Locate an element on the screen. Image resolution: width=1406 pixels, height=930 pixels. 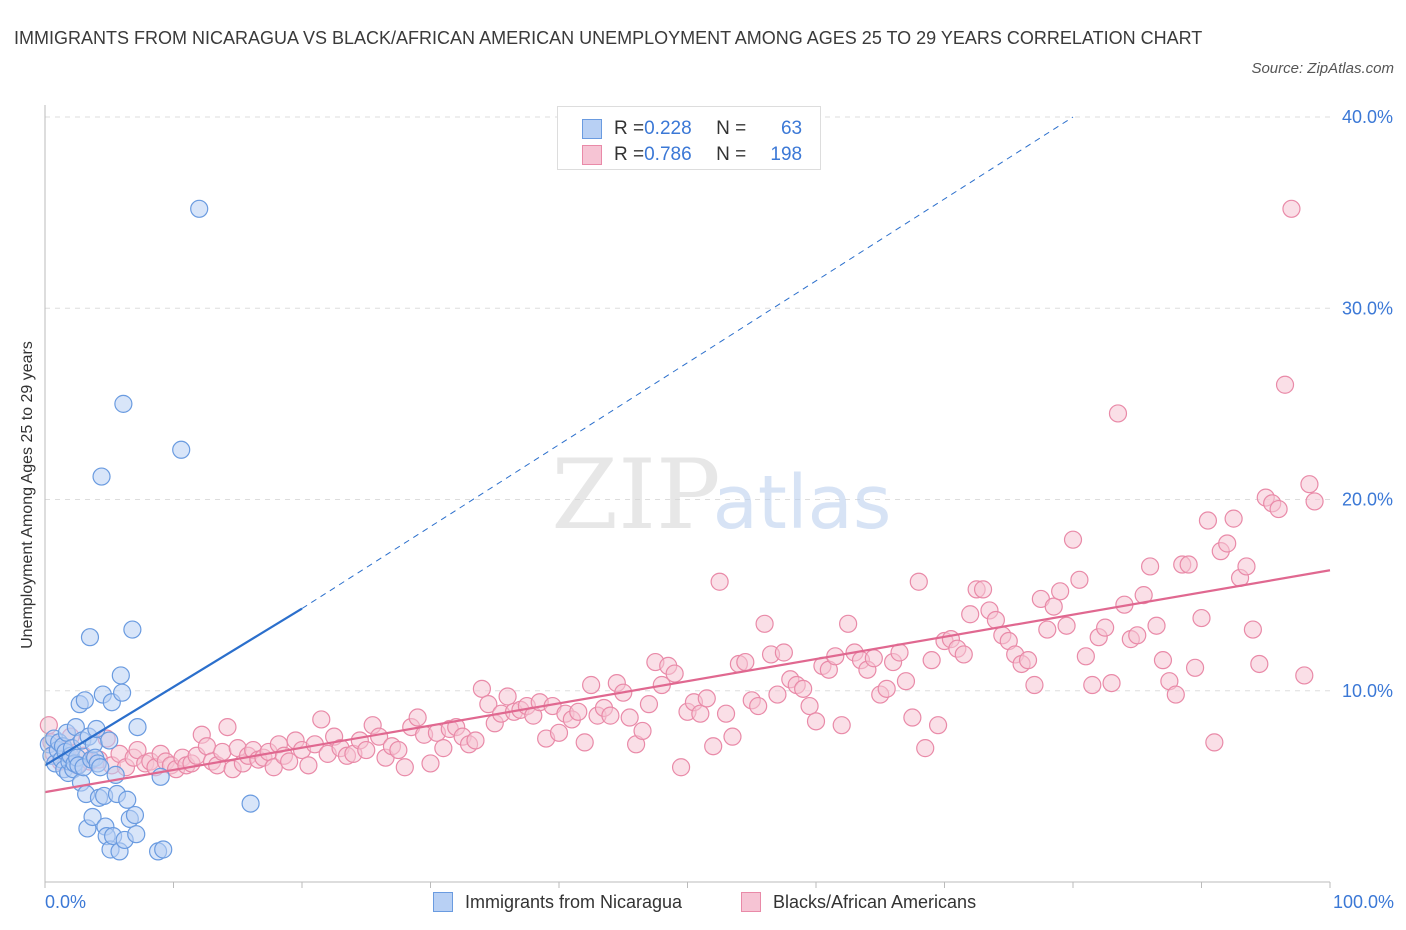
y-tick-label: 20.0% is located at coordinates (1367, 500).